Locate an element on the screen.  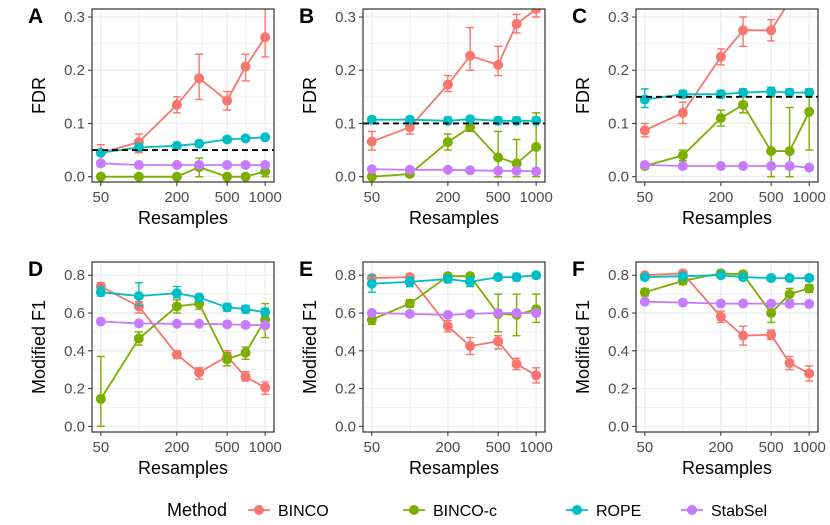
legend-point-binco is located at coordinates (259, 510).